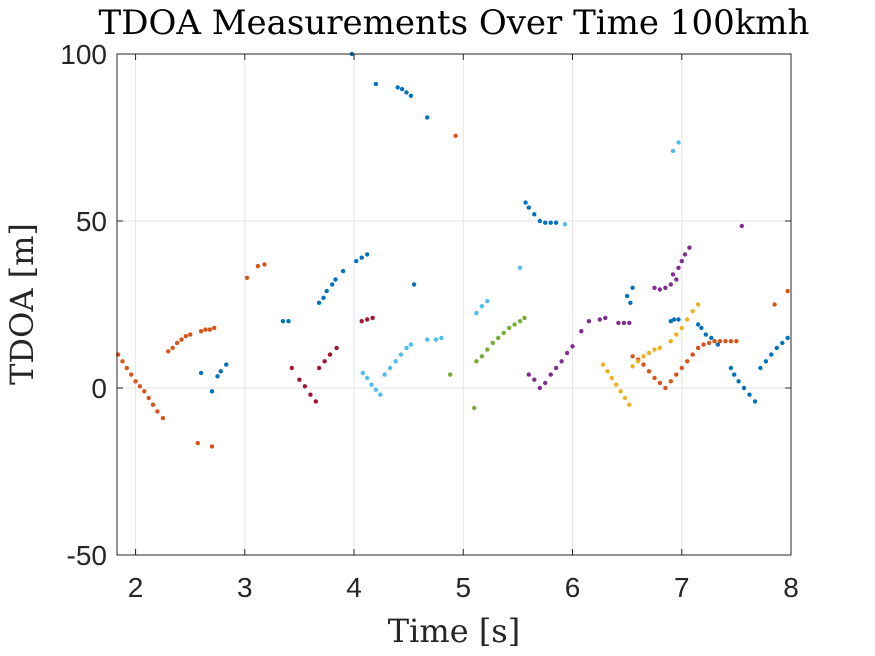 The height and width of the screenshot is (656, 875). What do you see at coordinates (573, 587) in the screenshot?
I see `x-tick-label: 6` at bounding box center [573, 587].